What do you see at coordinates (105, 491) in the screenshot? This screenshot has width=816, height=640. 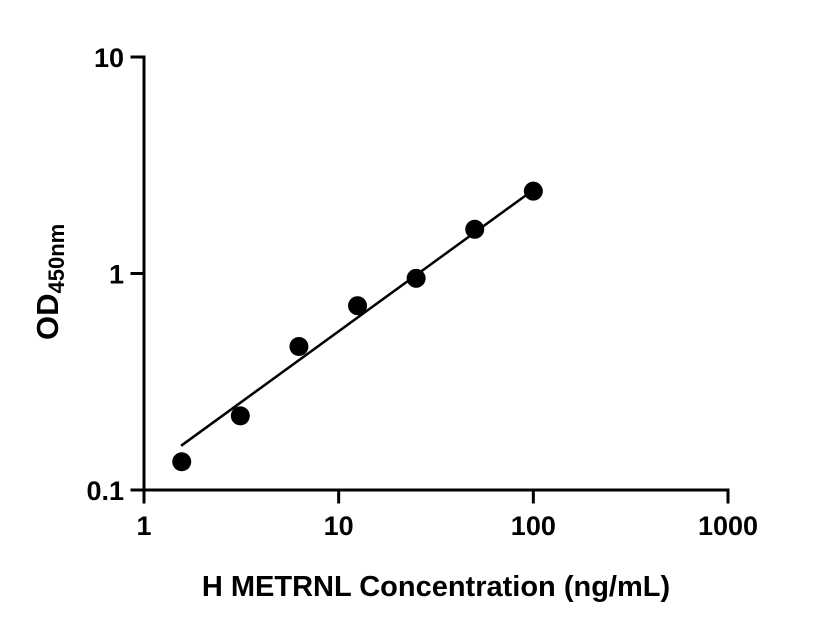 I see `y-tick-label: 0.1` at bounding box center [105, 491].